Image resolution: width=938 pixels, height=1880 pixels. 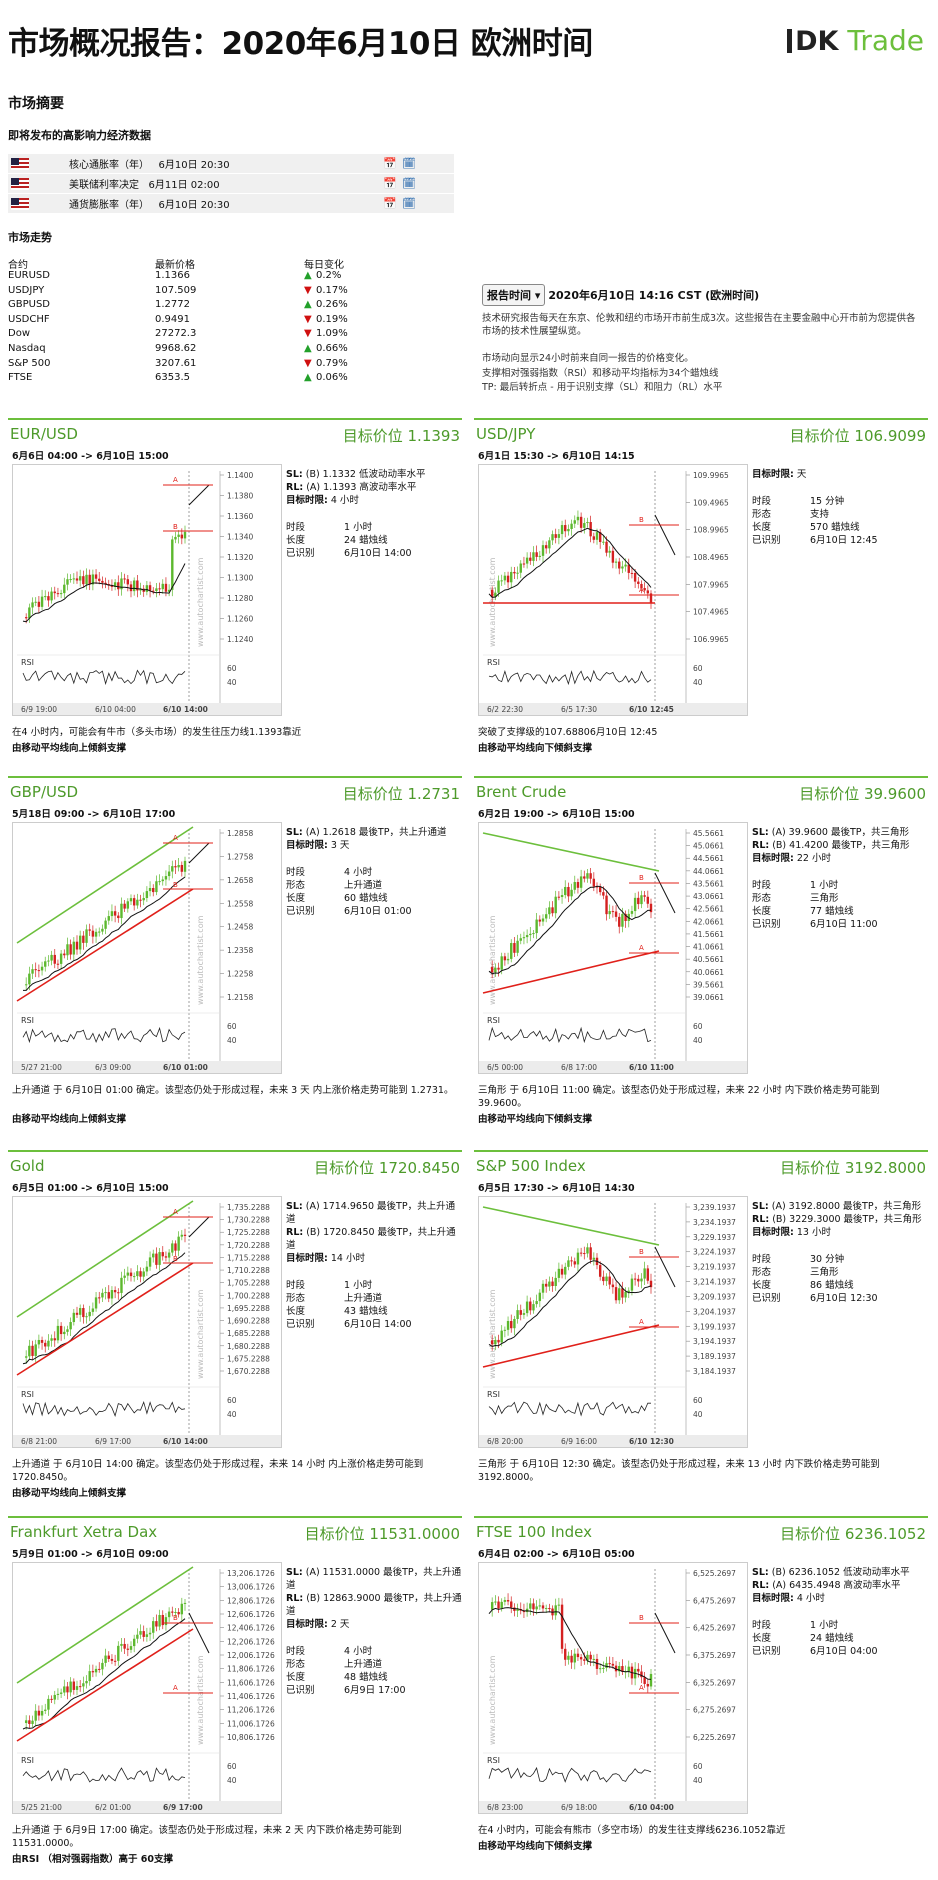 What do you see at coordinates (29, 275) in the screenshot?
I see `market-symbol: EURUSD` at bounding box center [29, 275].